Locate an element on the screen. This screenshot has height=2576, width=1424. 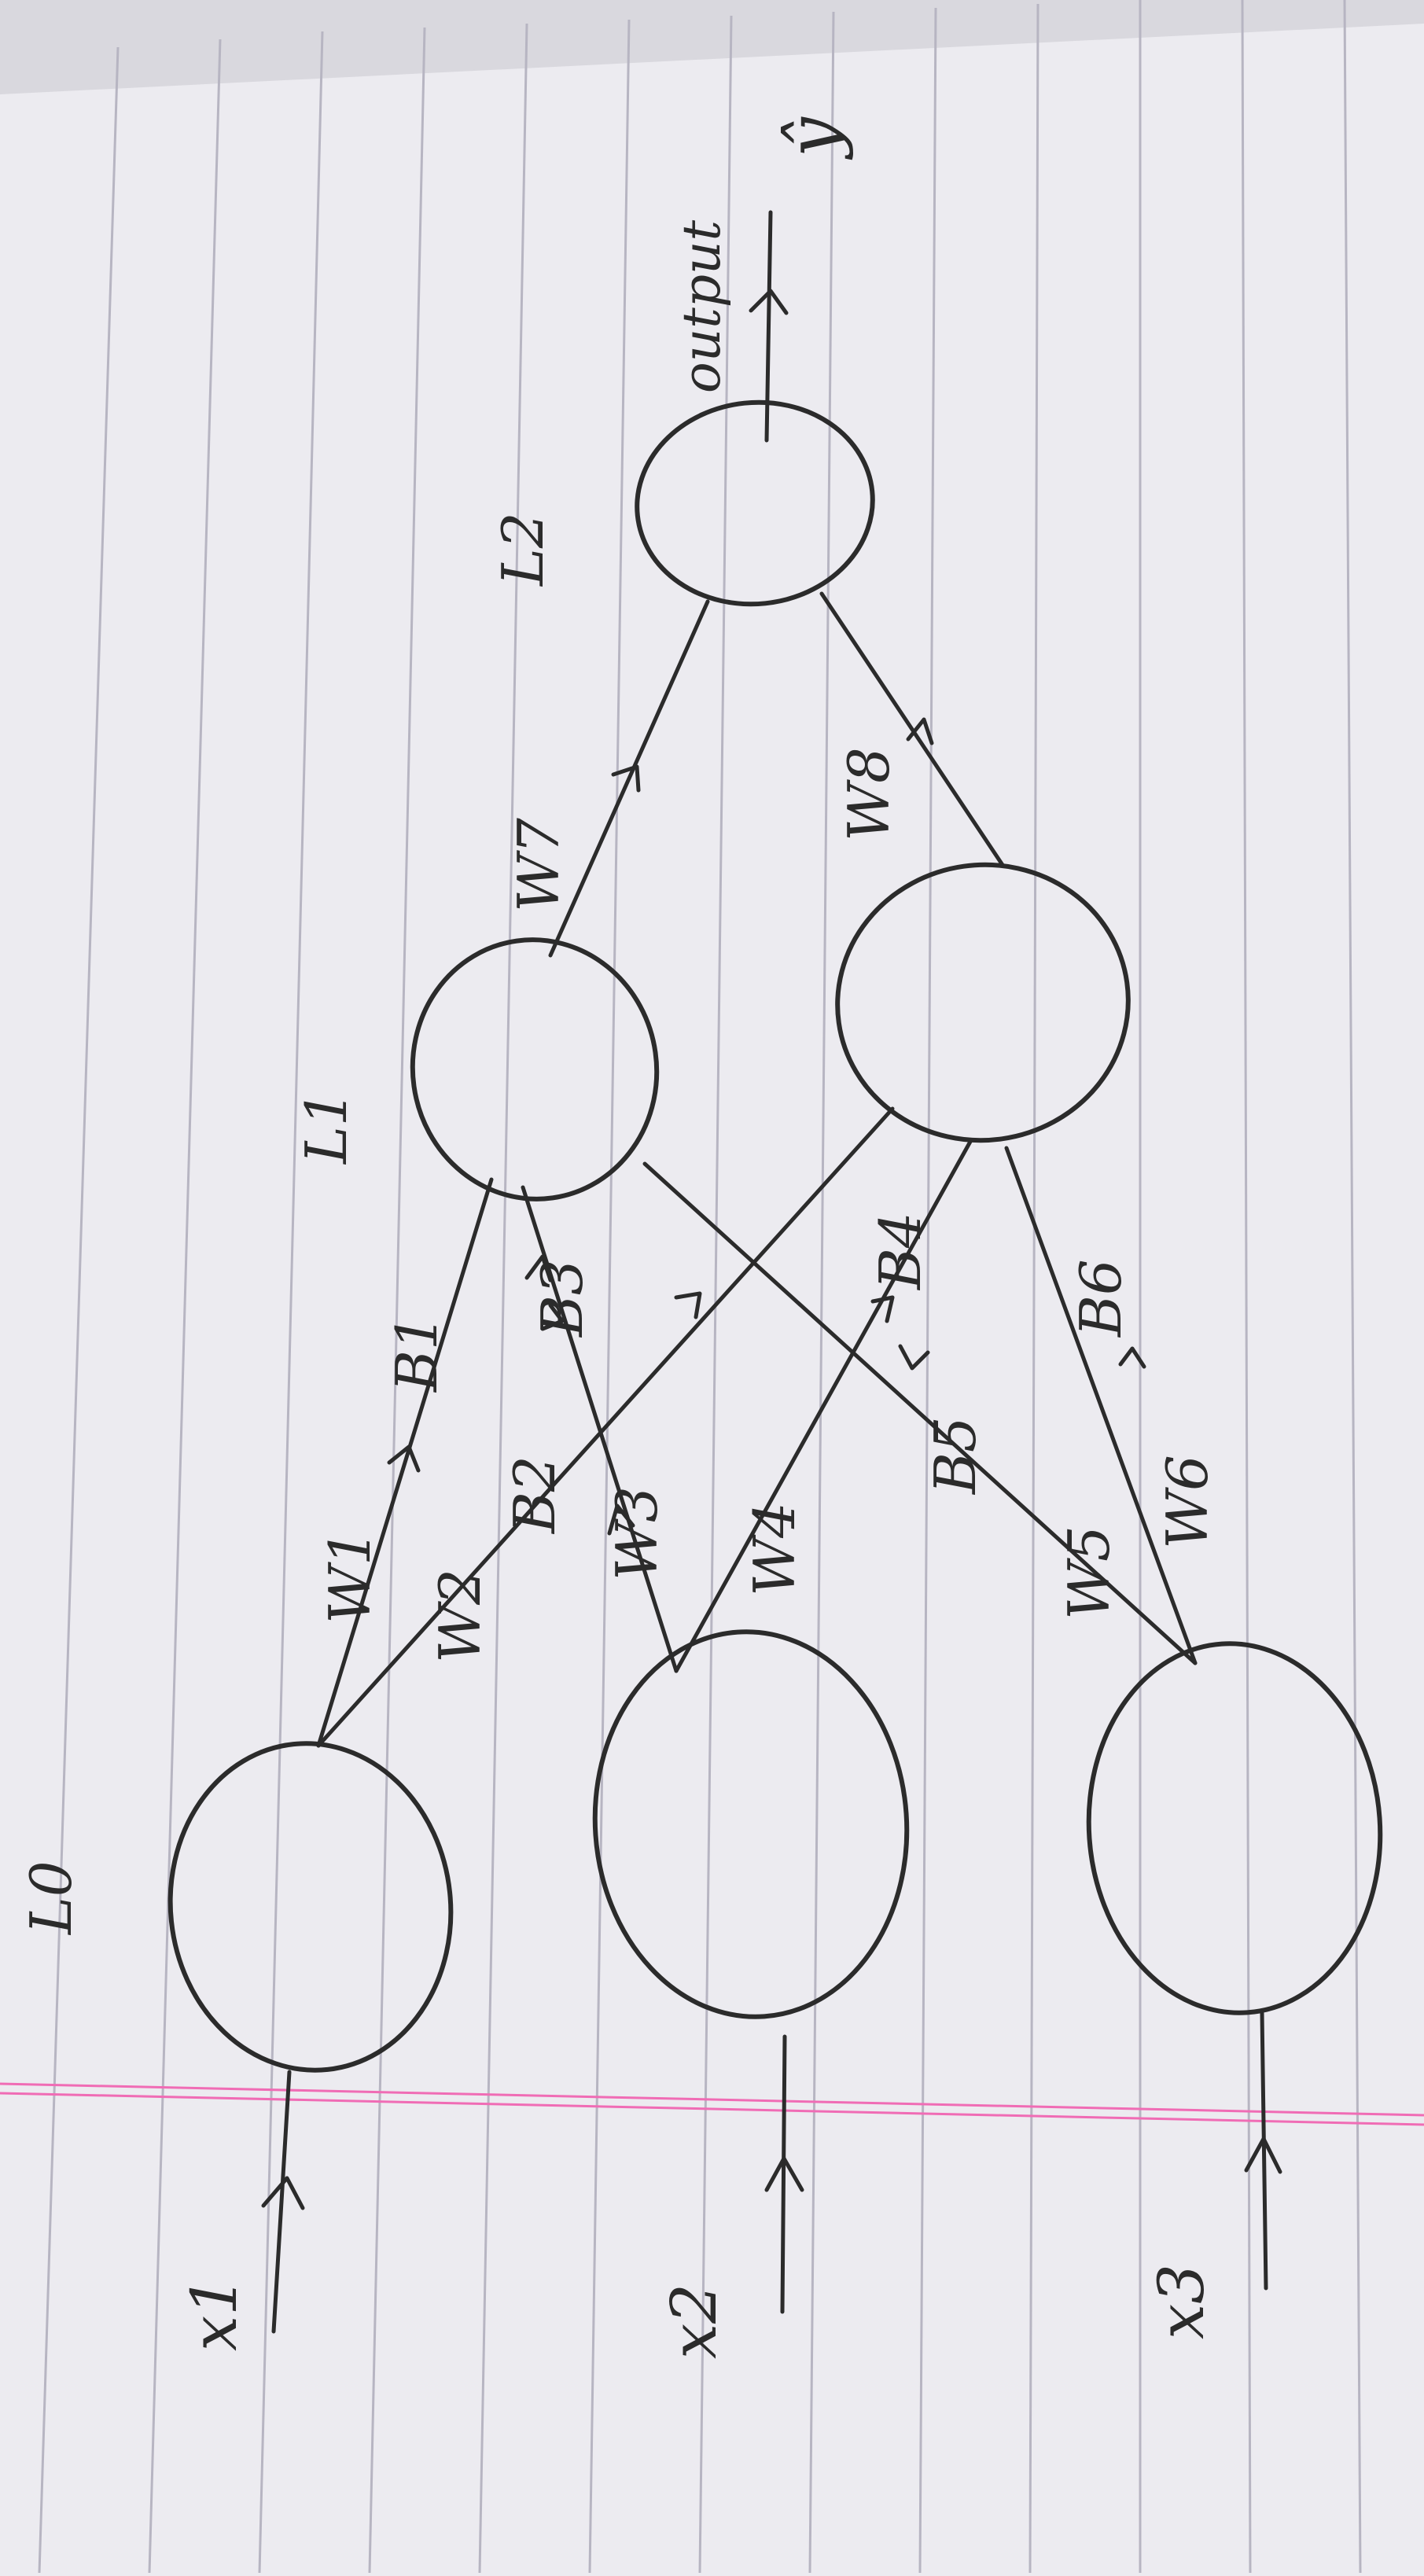
edge-w2 is located at coordinates (605, 1427).